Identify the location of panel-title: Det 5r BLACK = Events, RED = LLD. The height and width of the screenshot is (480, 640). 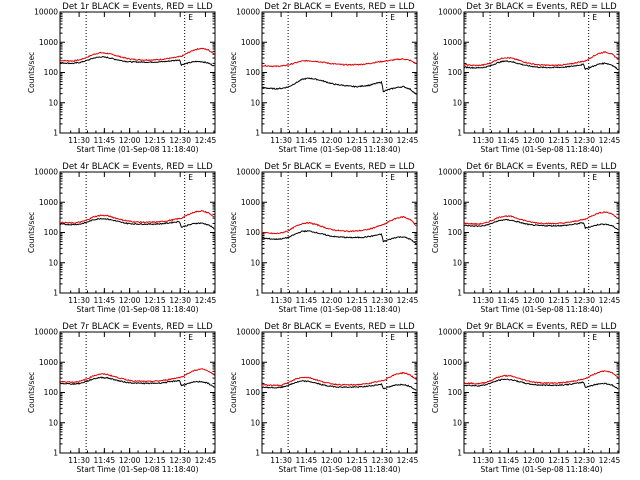
(339, 167).